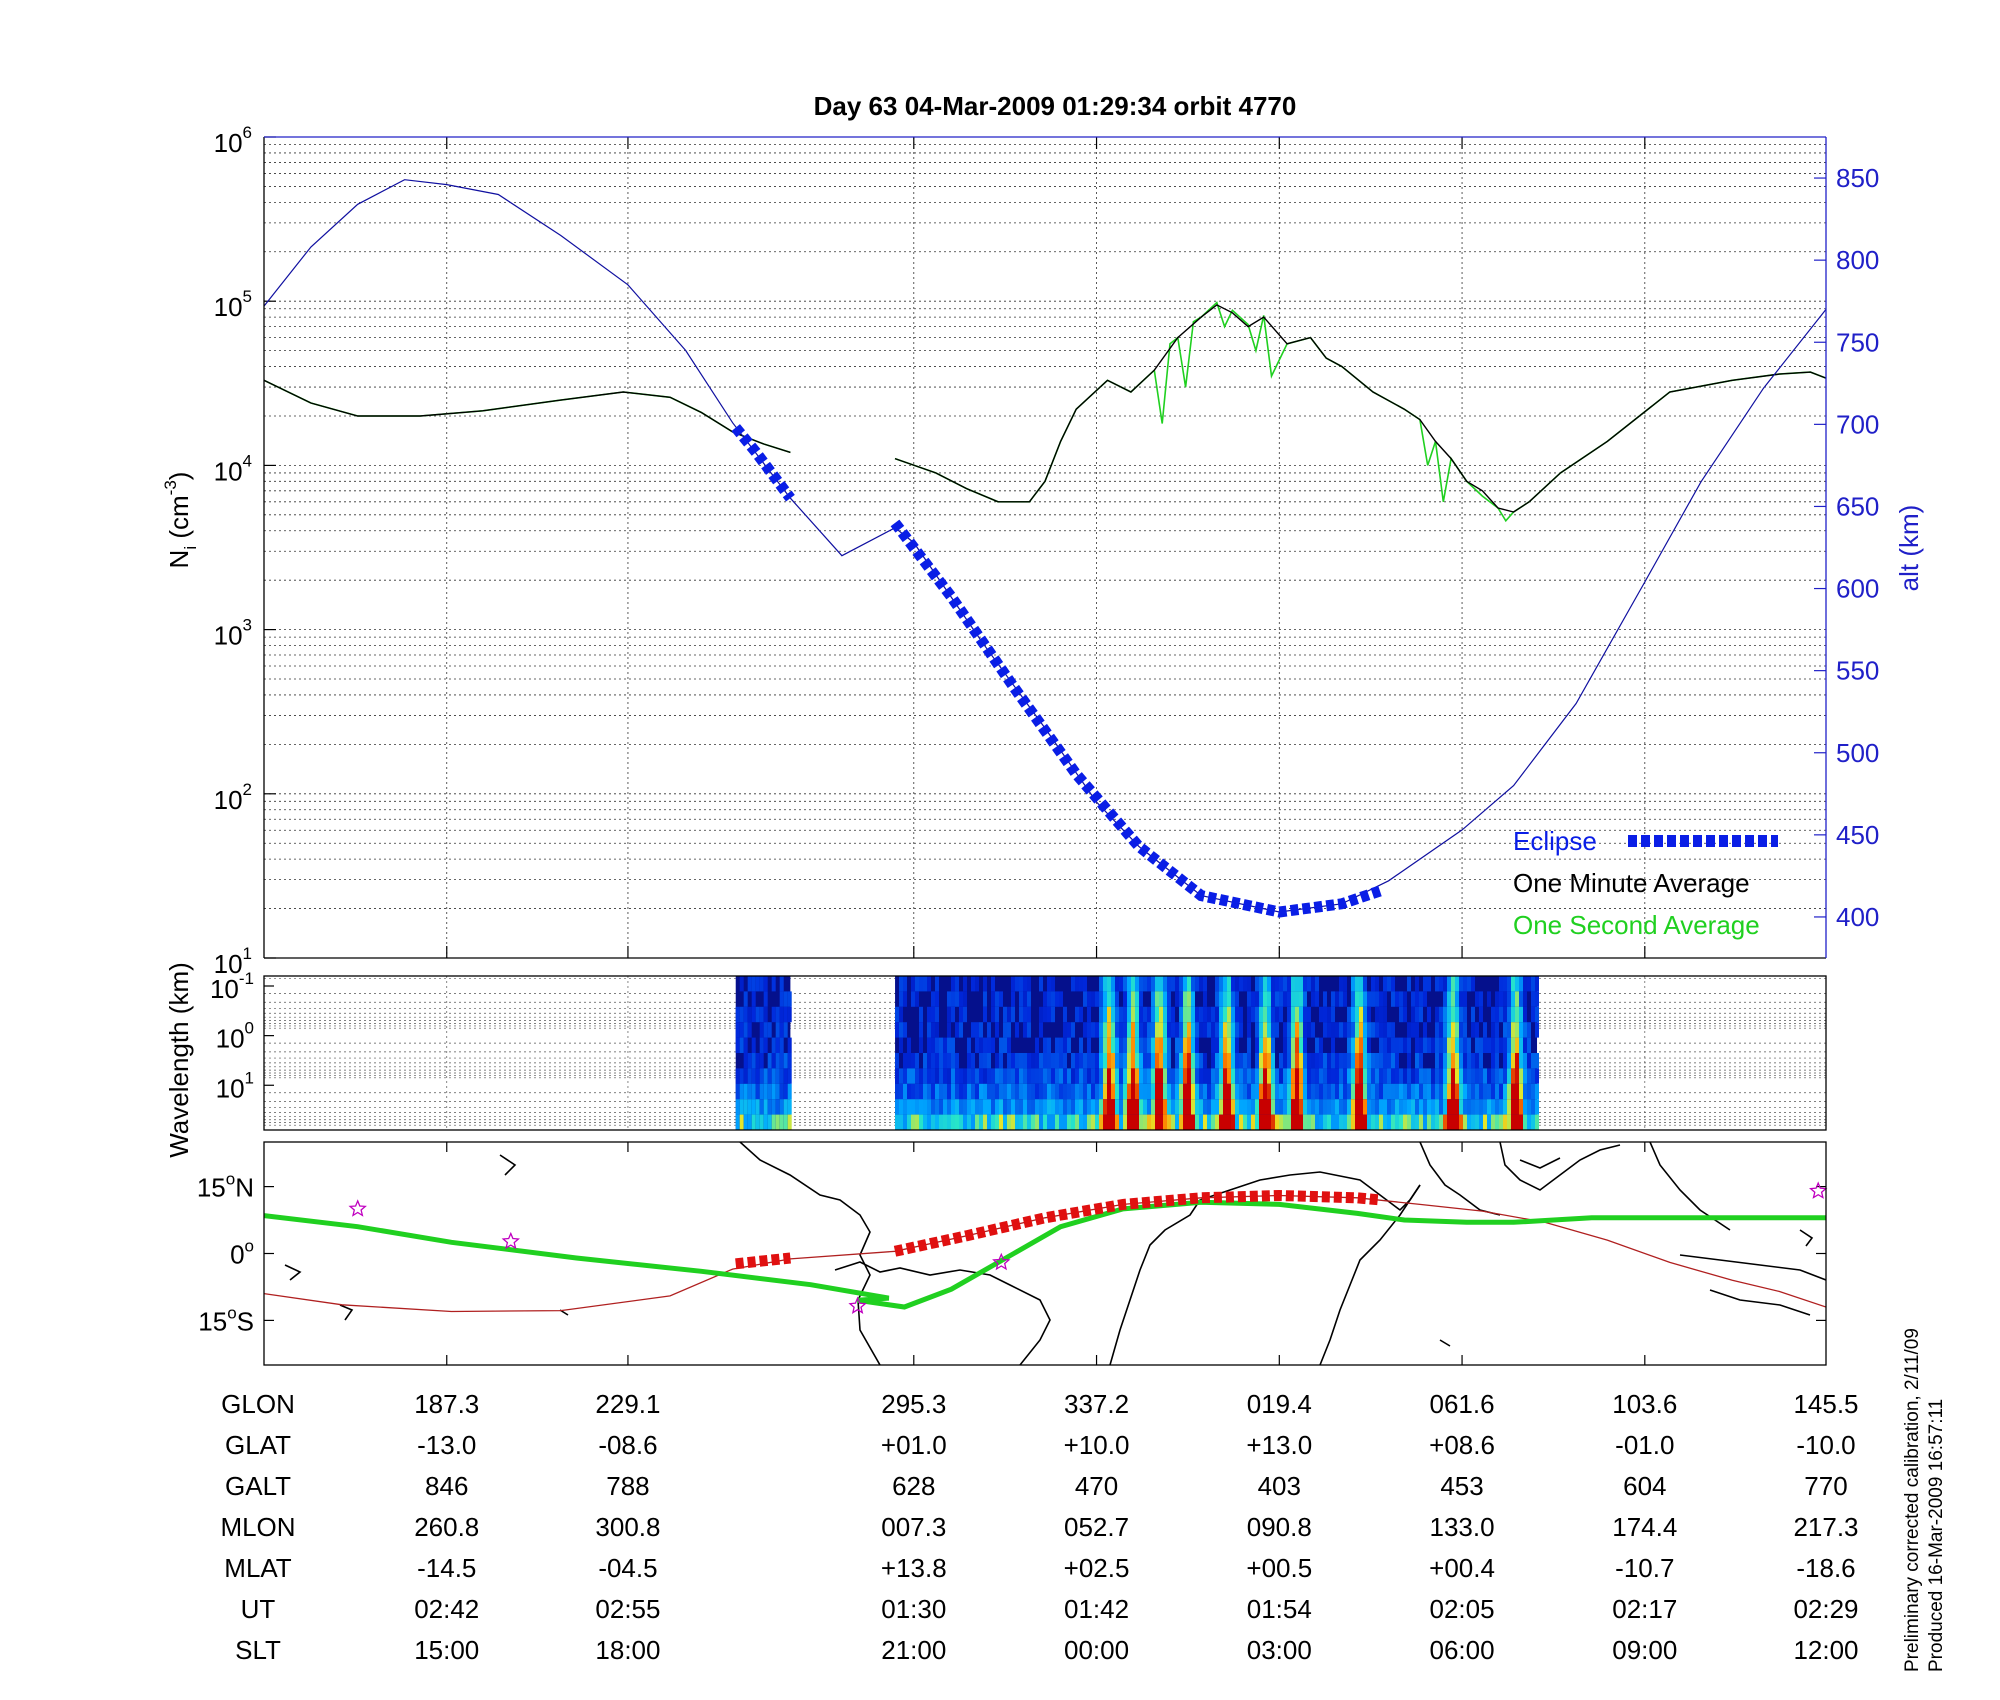 The width and height of the screenshot is (2000, 1700). I want to click on spectrogram-y-tick-label: 101, so click(235, 1085).